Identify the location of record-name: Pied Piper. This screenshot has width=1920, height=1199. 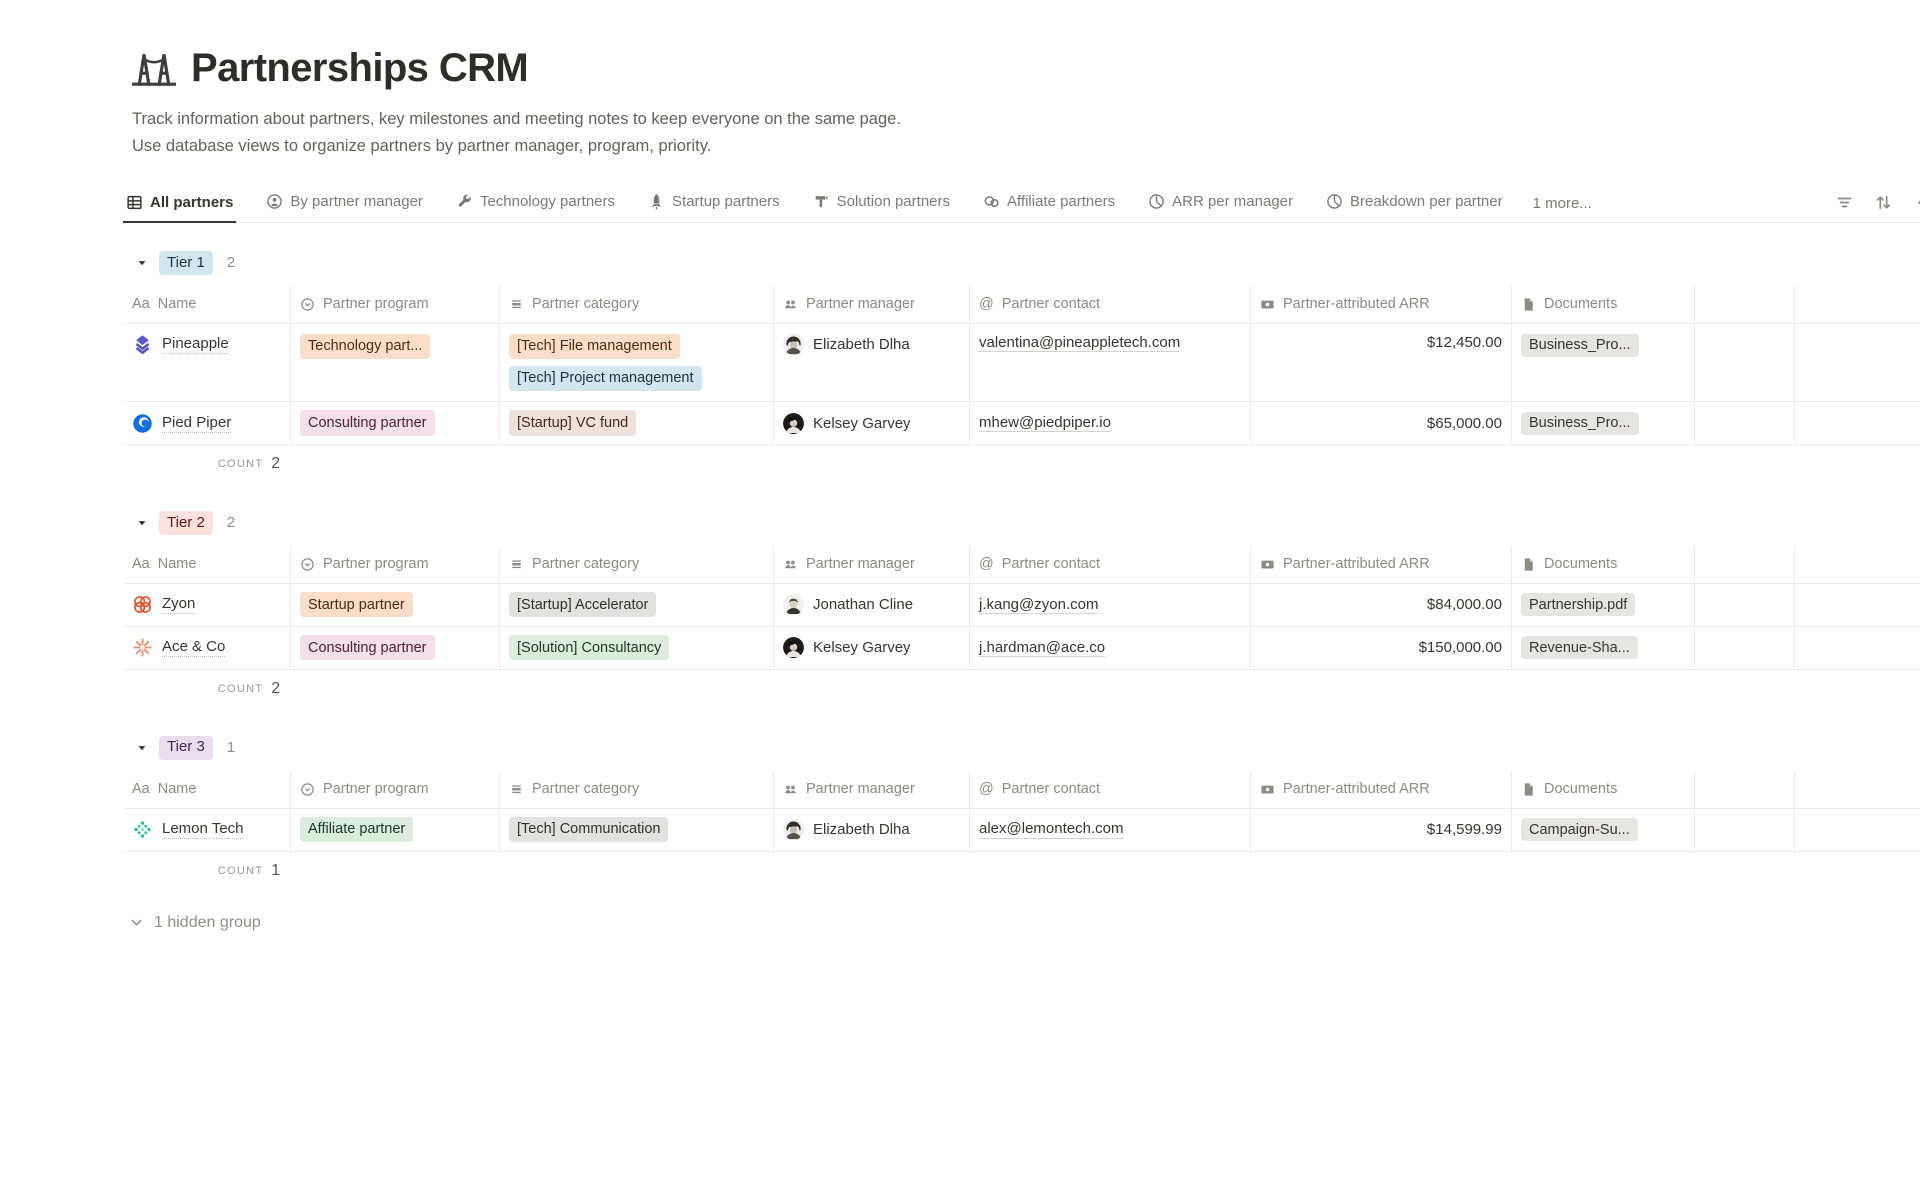
(197, 423).